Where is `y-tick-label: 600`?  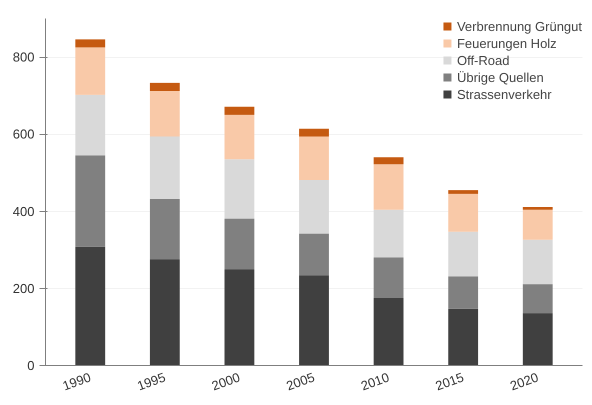
y-tick-label: 600 is located at coordinates (23, 134).